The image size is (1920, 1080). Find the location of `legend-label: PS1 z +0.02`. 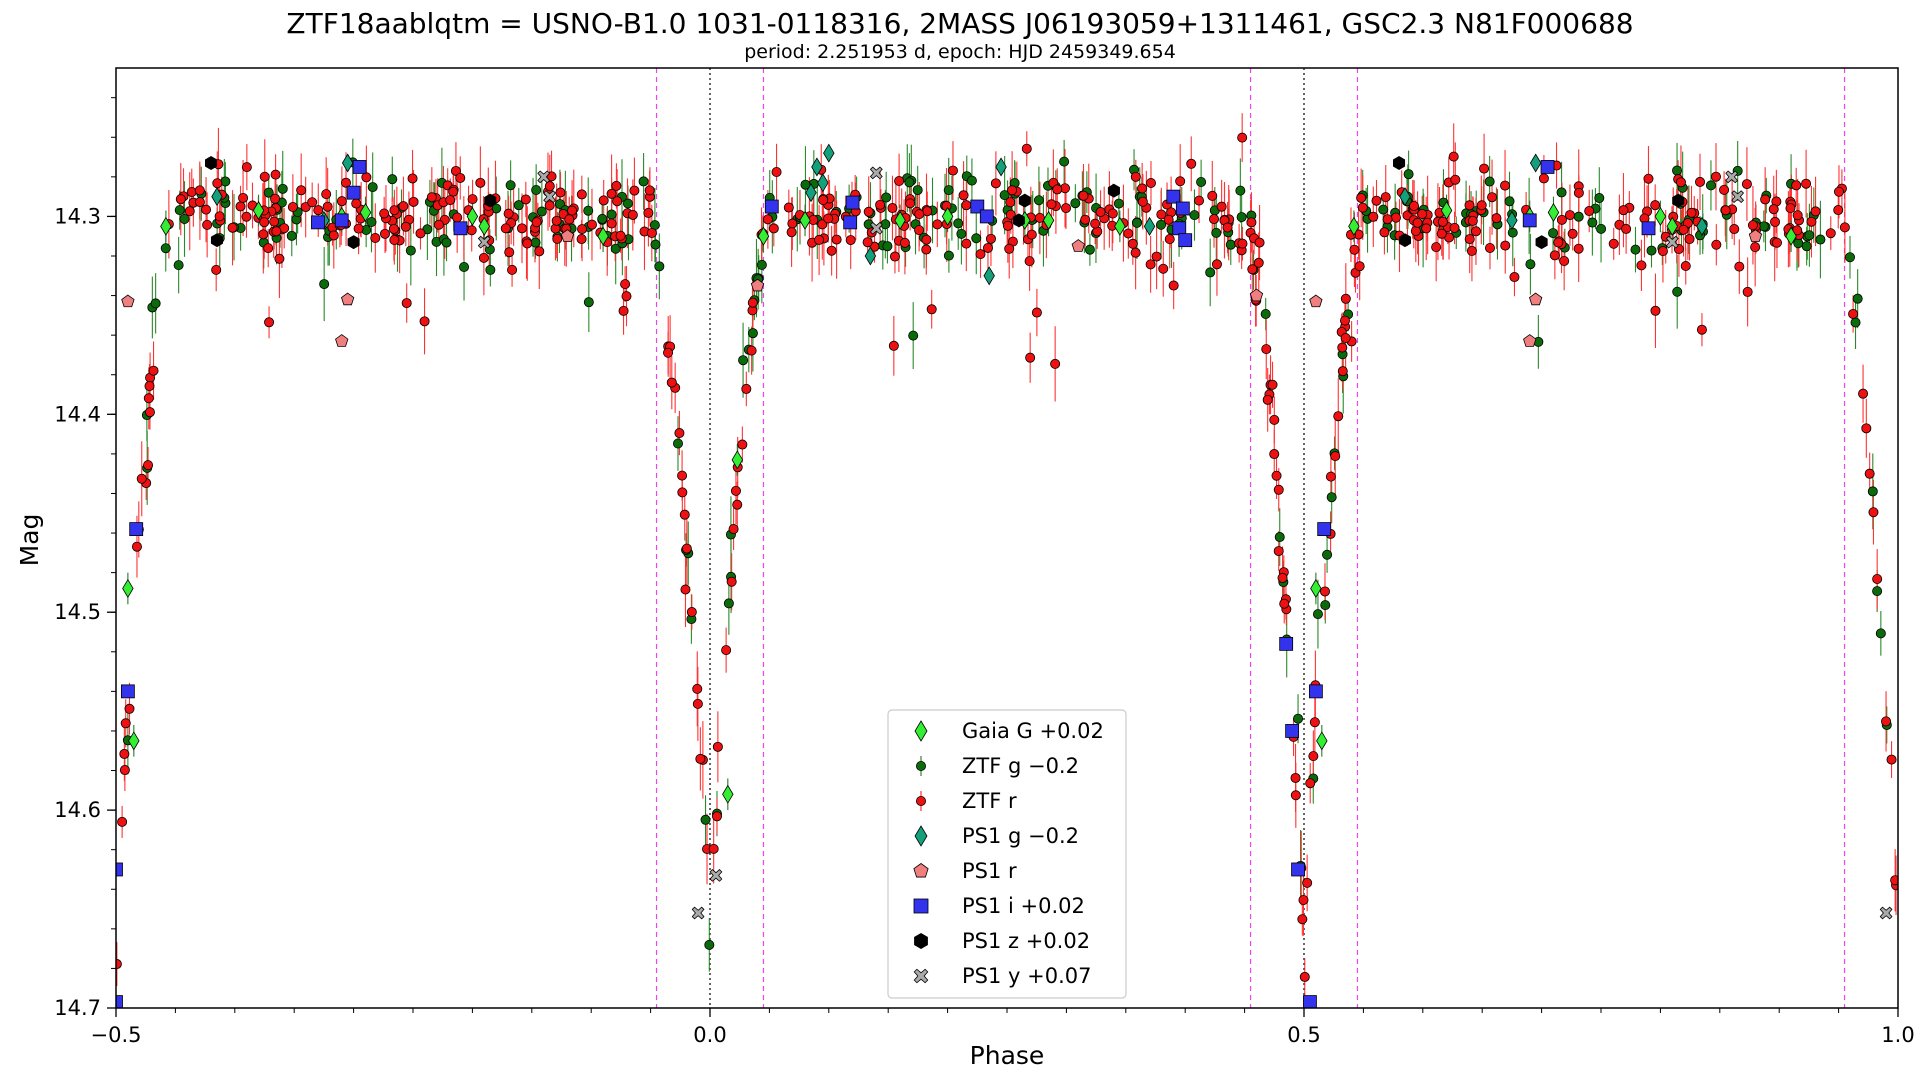

legend-label: PS1 z +0.02 is located at coordinates (1026, 941).